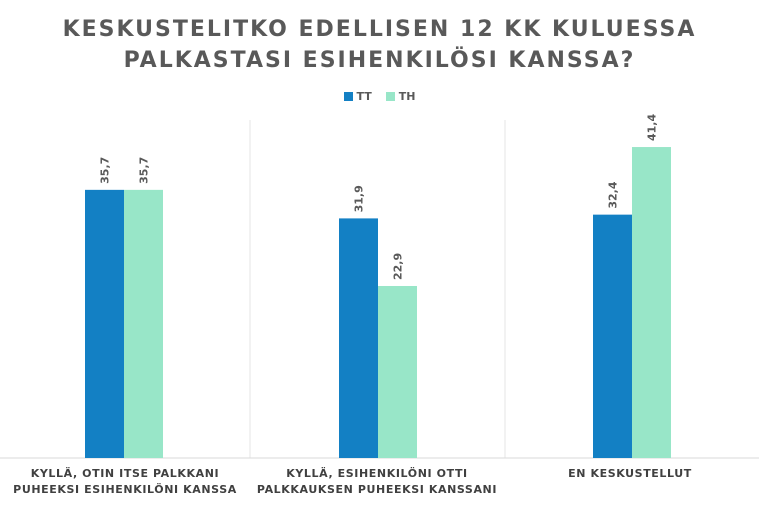 The width and height of the screenshot is (759, 508). I want to click on data-label-tt-2: 31,9, so click(359, 198).